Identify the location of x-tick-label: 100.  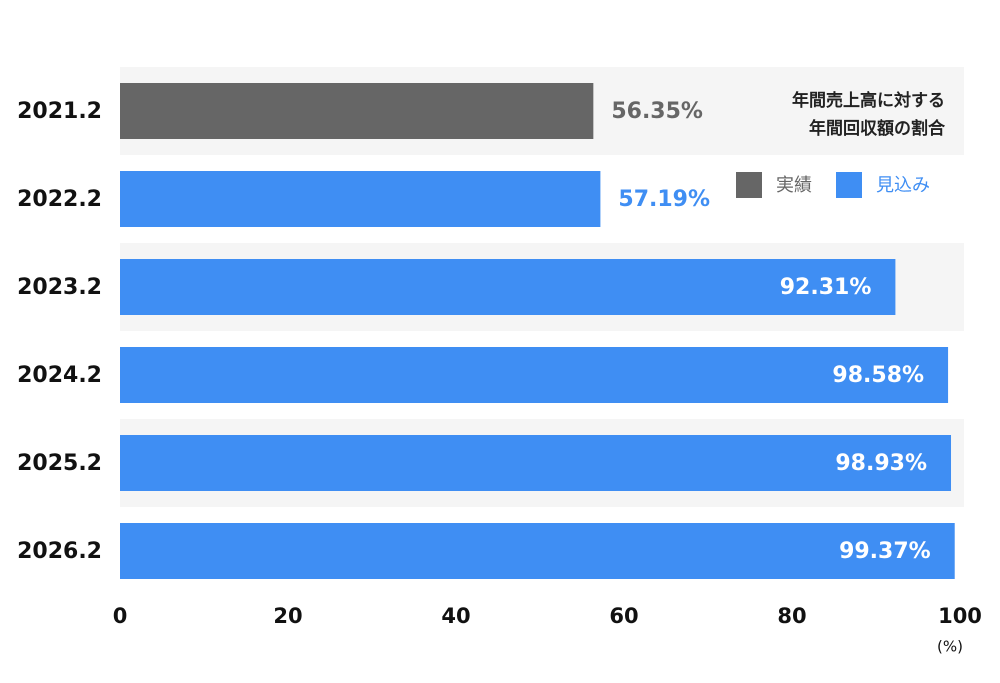
(960, 616).